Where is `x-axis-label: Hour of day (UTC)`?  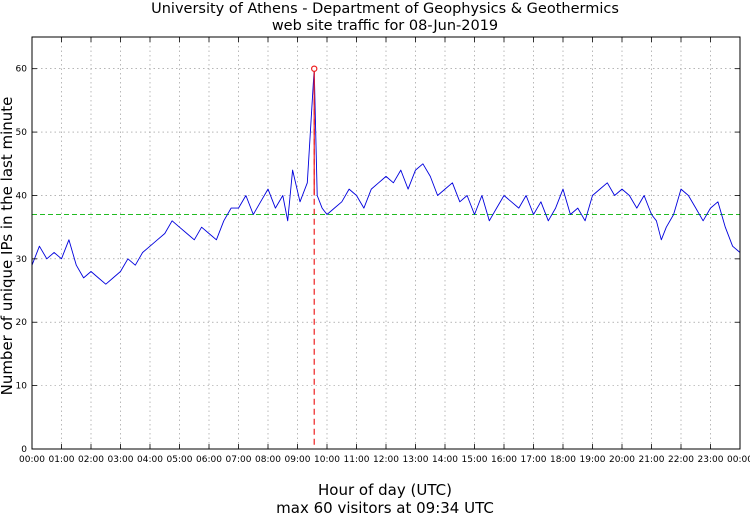 x-axis-label: Hour of day (UTC) is located at coordinates (385, 490).